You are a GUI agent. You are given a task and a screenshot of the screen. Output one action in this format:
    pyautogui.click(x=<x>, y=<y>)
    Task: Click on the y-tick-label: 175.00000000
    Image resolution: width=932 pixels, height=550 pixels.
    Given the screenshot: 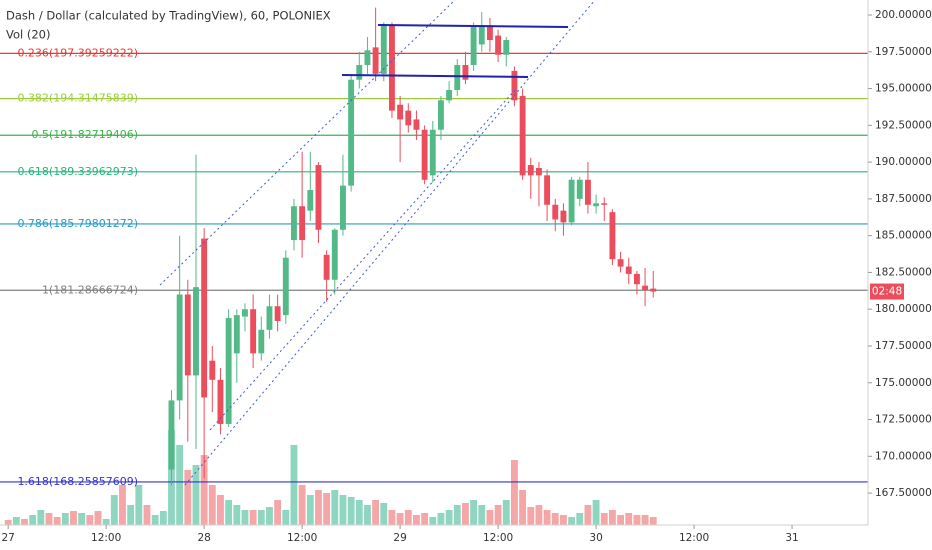 What is the action you would take?
    pyautogui.click(x=903, y=383)
    